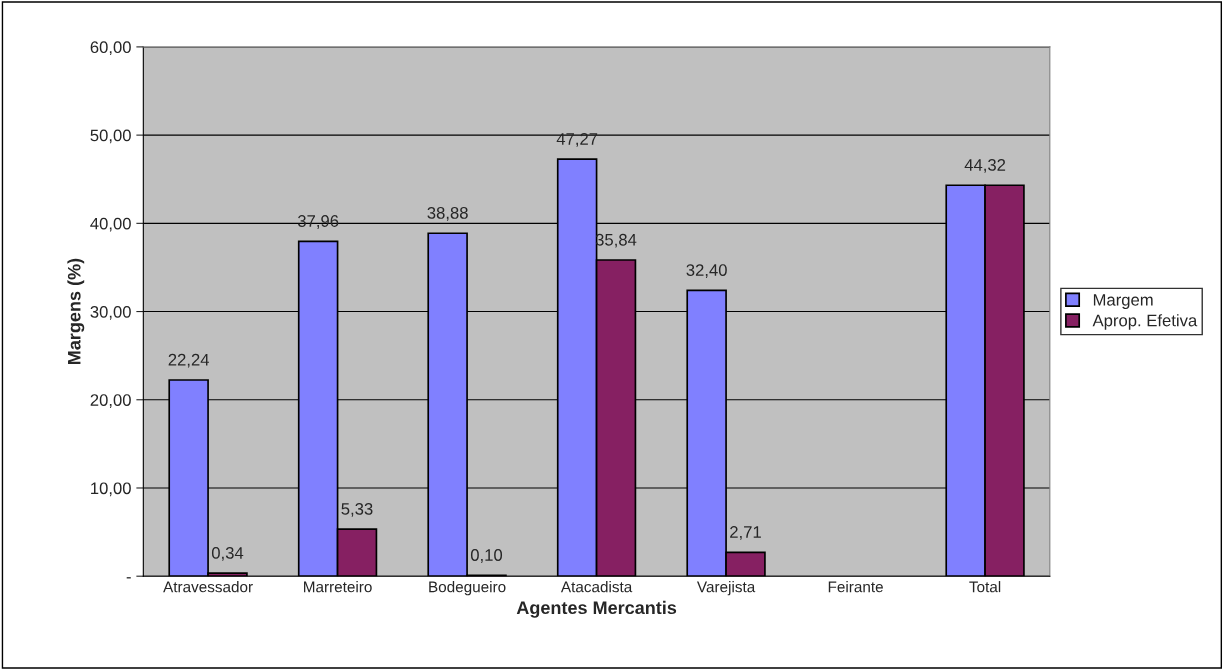 This screenshot has width=1225, height=670. What do you see at coordinates (338, 587) in the screenshot?
I see `x-tick-label: Marreteiro` at bounding box center [338, 587].